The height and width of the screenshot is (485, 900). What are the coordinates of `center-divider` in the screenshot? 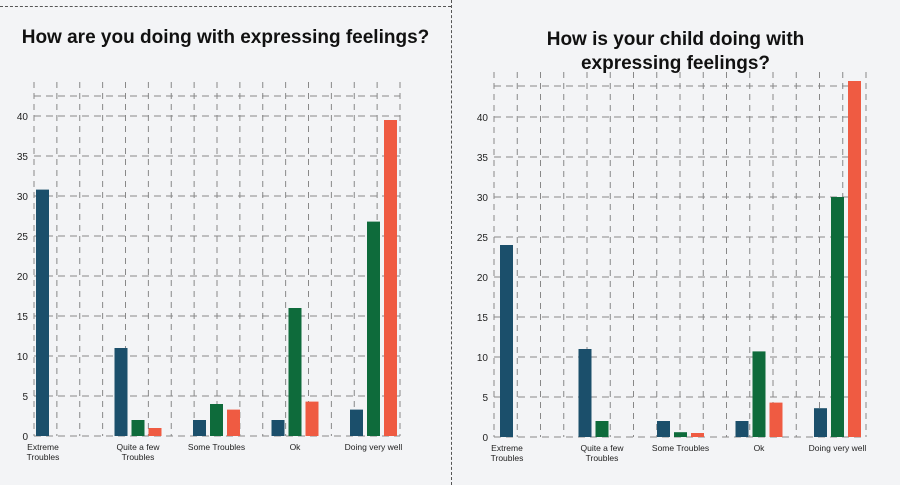 It's located at (451, 242).